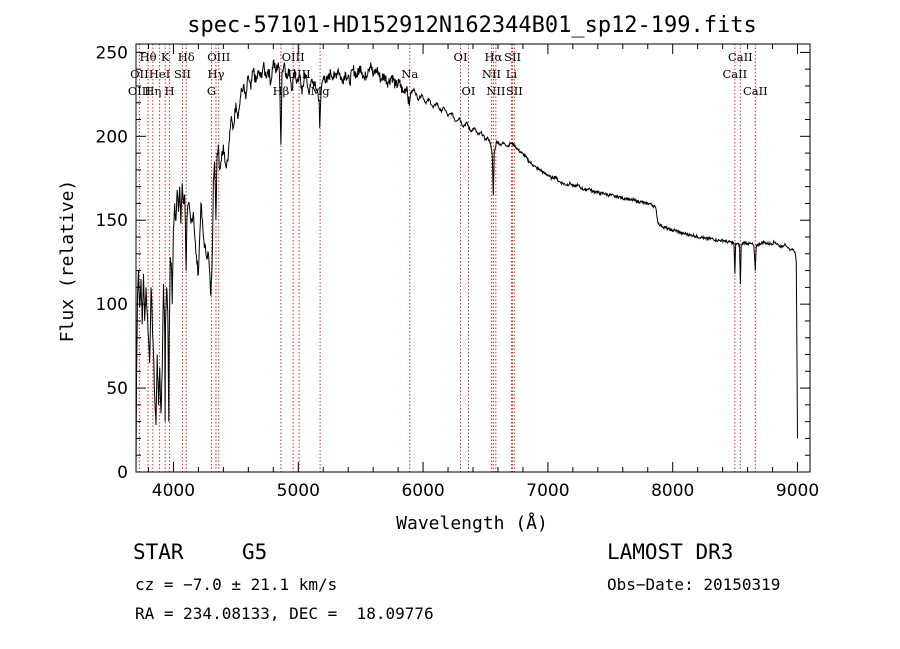  Describe the element at coordinates (216, 74) in the screenshot. I see `line-label: Hγ` at that location.